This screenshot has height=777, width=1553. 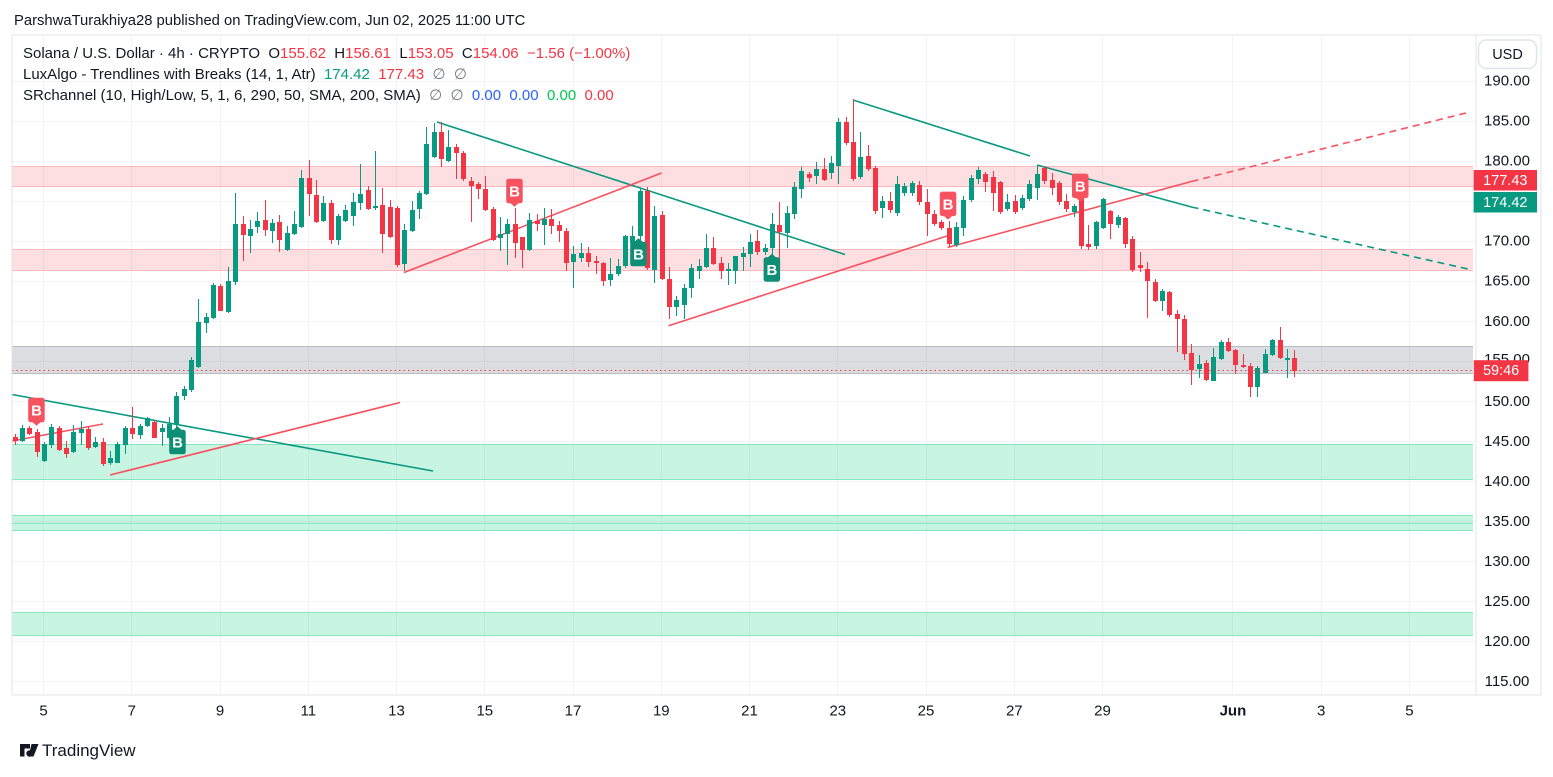 What do you see at coordinates (1501, 371) in the screenshot?
I see `svg-text: 59:46` at bounding box center [1501, 371].